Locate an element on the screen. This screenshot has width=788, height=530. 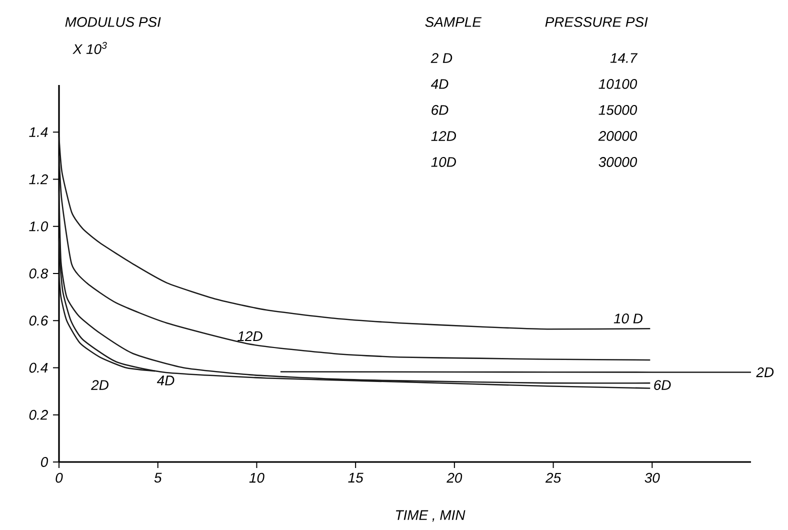
annotation: 20000 is located at coordinates (618, 136).